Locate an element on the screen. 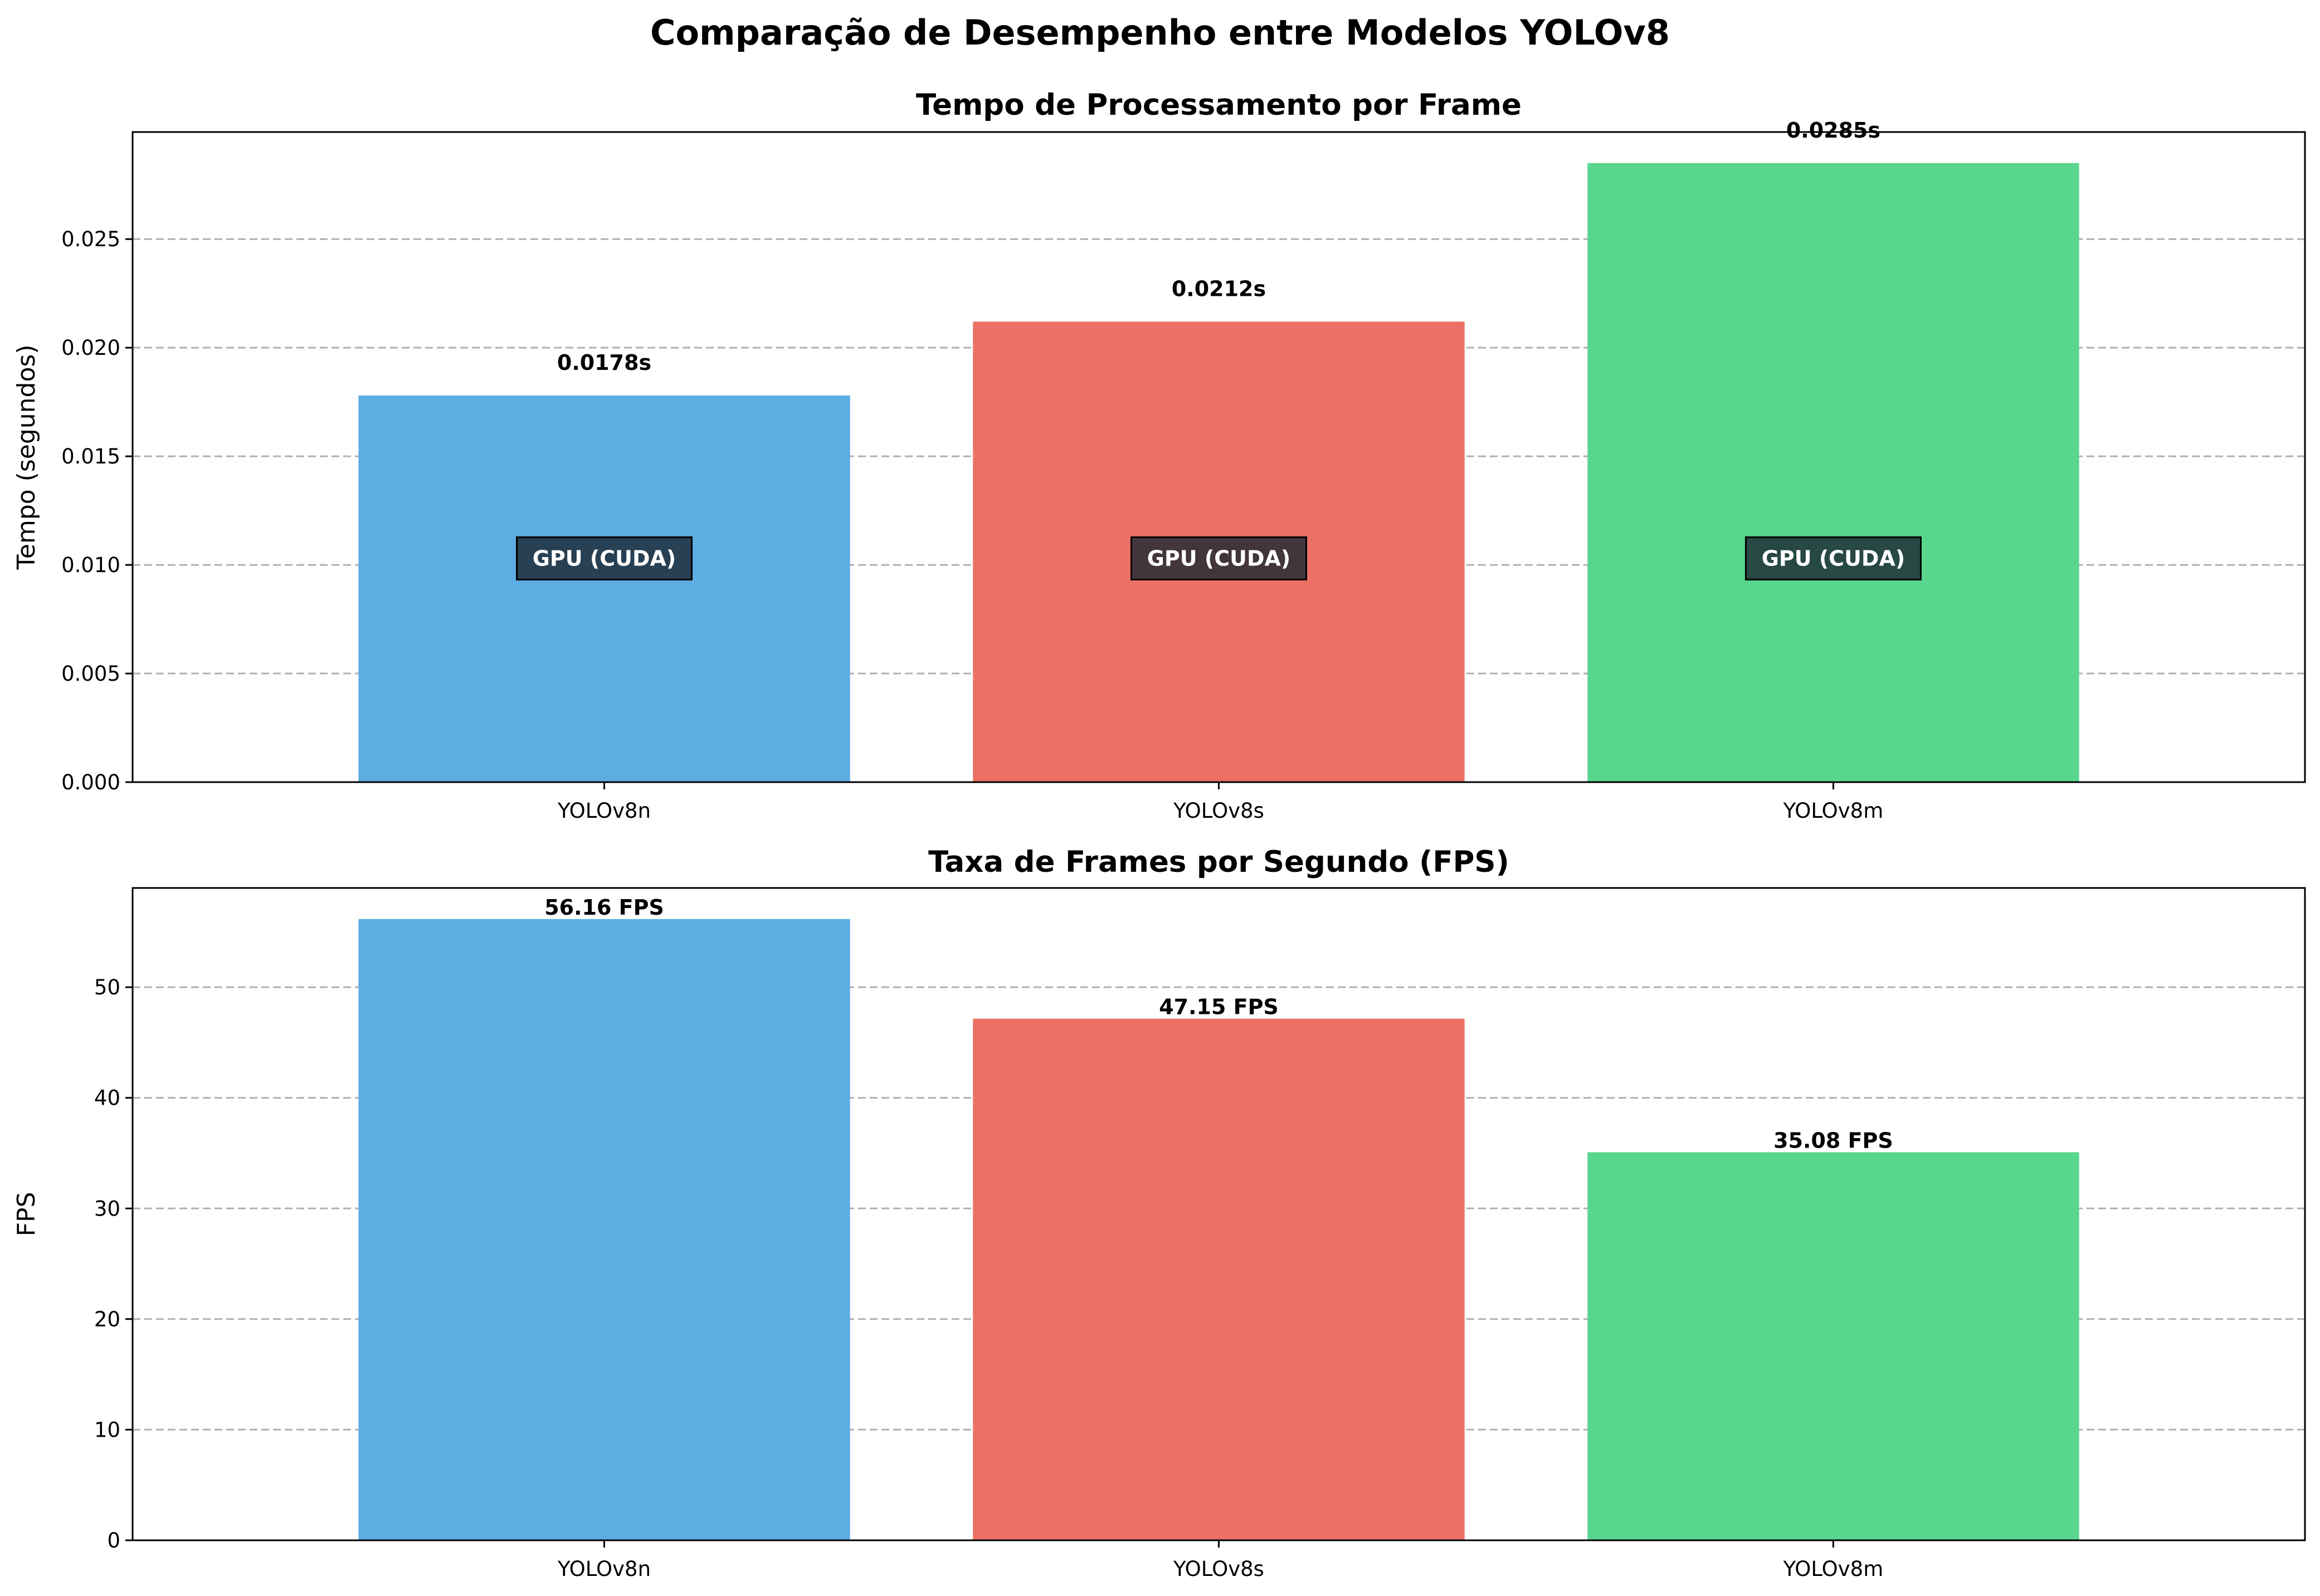 The height and width of the screenshot is (1596, 2320). y-tick-label: 0.000 is located at coordinates (90, 782).